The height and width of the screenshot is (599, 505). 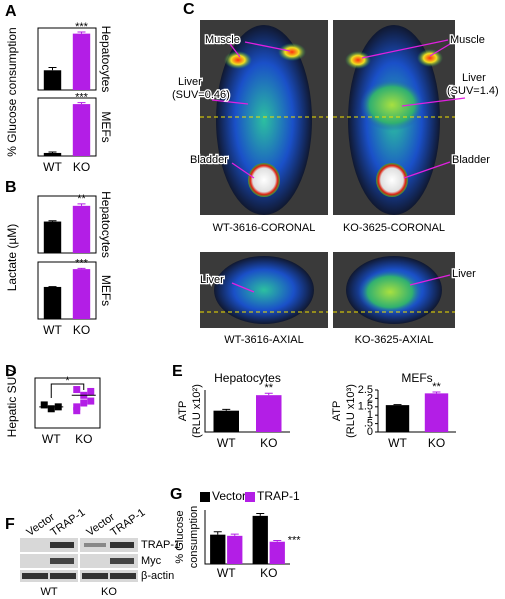 I want to click on y-axis-label: (RLU x10³), so click(x=351, y=411).